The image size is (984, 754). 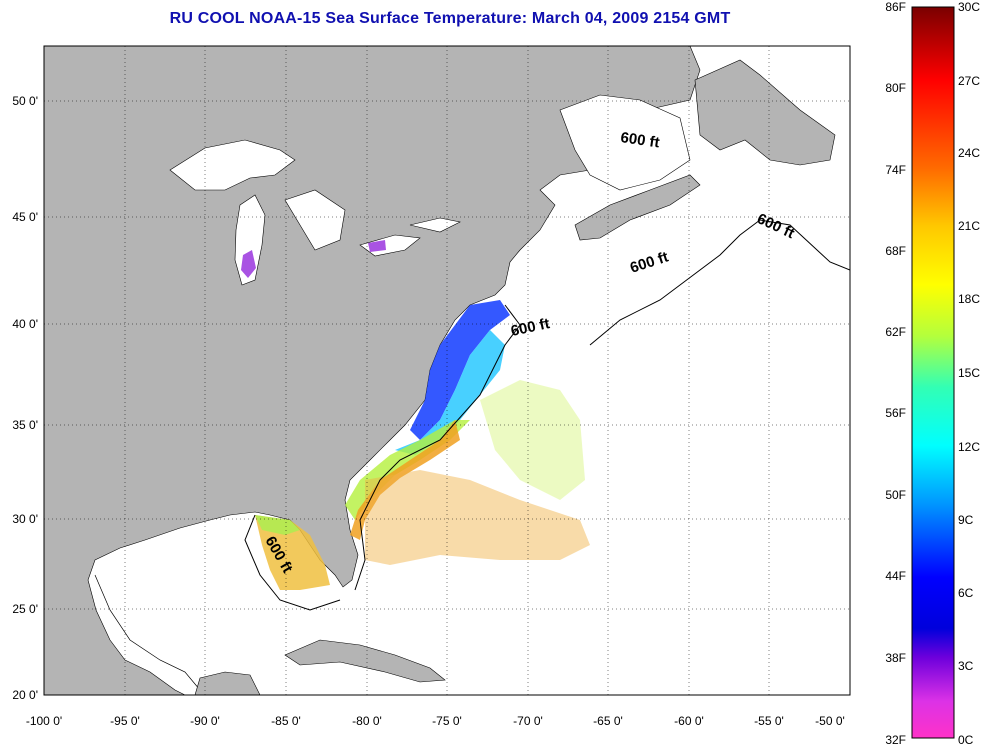 I want to click on land-nova-scotia, so click(x=637, y=207).